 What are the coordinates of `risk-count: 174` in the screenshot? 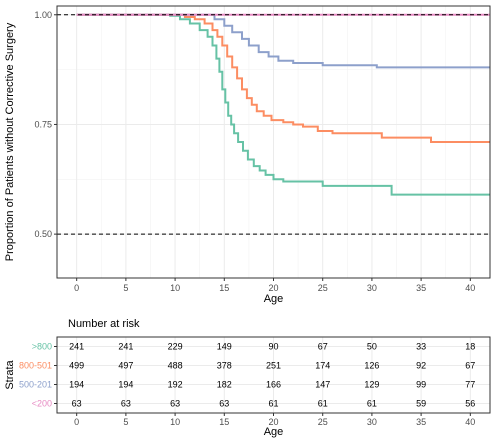 It's located at (322, 366).